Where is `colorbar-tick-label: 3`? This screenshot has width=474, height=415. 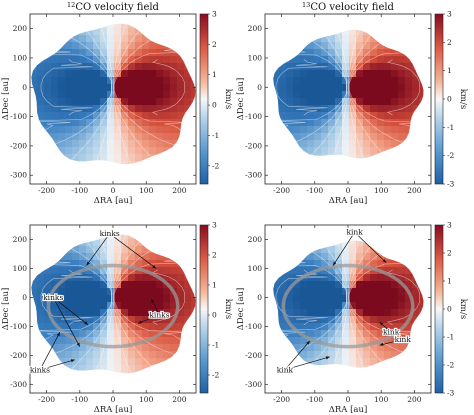
colorbar-tick-label: 3 is located at coordinates (449, 225).